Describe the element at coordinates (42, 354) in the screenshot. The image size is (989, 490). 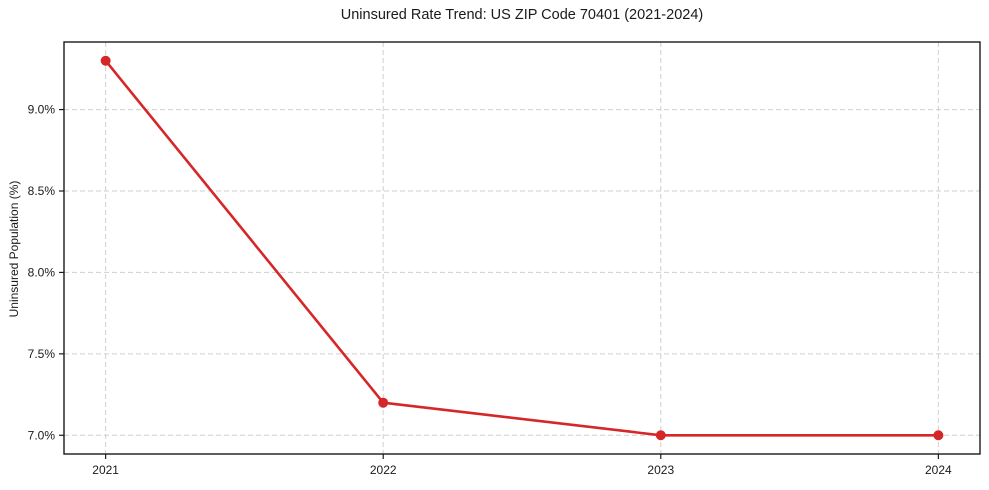
I see `y-tick-label: 7.5%` at that location.